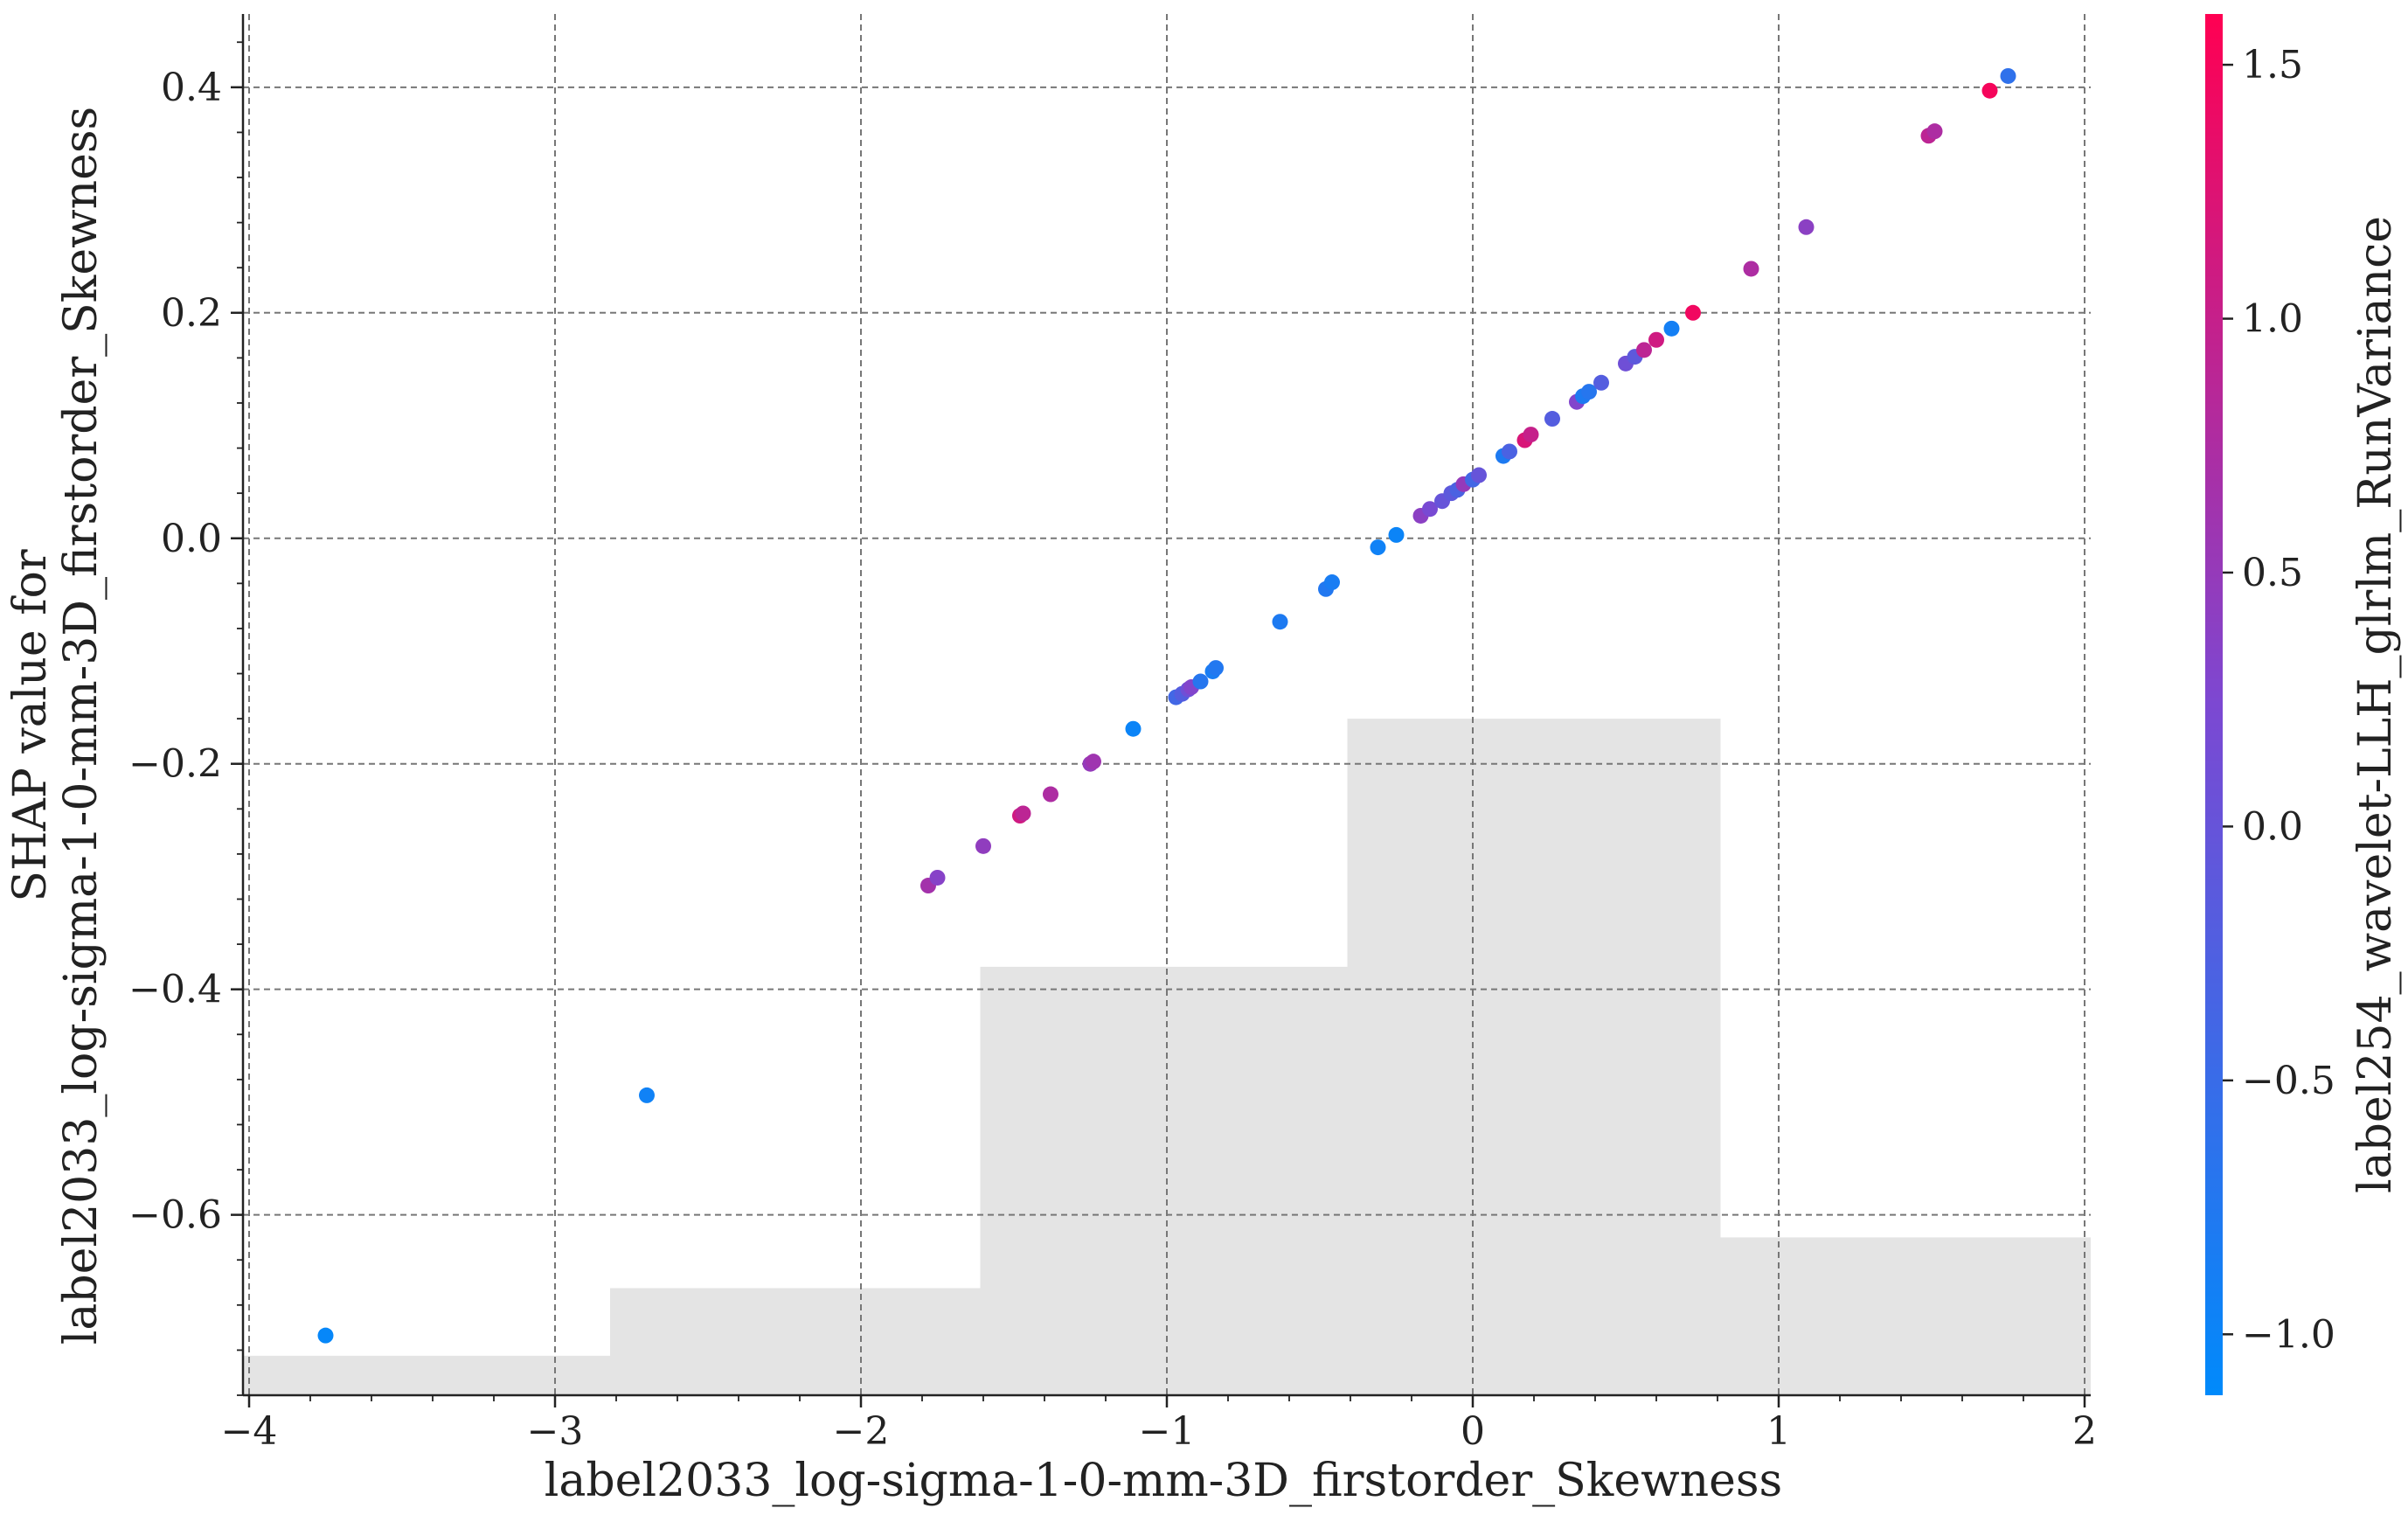 This screenshot has height=1522, width=2408. I want to click on y-tick-label: −0.6, so click(175, 1216).